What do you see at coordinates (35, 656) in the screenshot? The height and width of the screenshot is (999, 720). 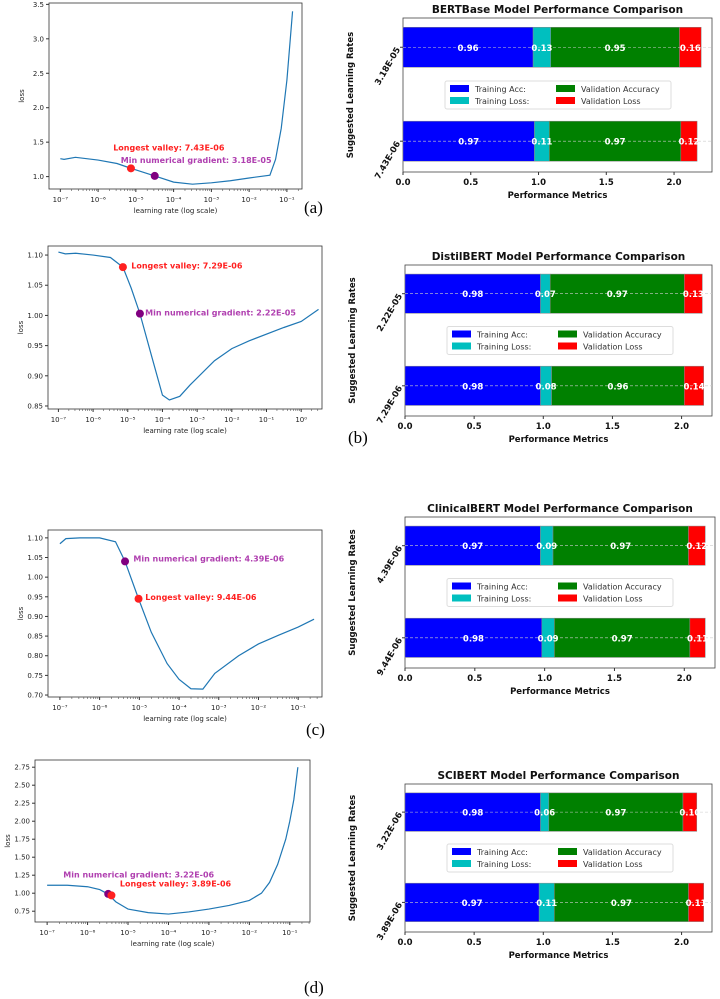 I see `y-tick-label: 0.80` at bounding box center [35, 656].